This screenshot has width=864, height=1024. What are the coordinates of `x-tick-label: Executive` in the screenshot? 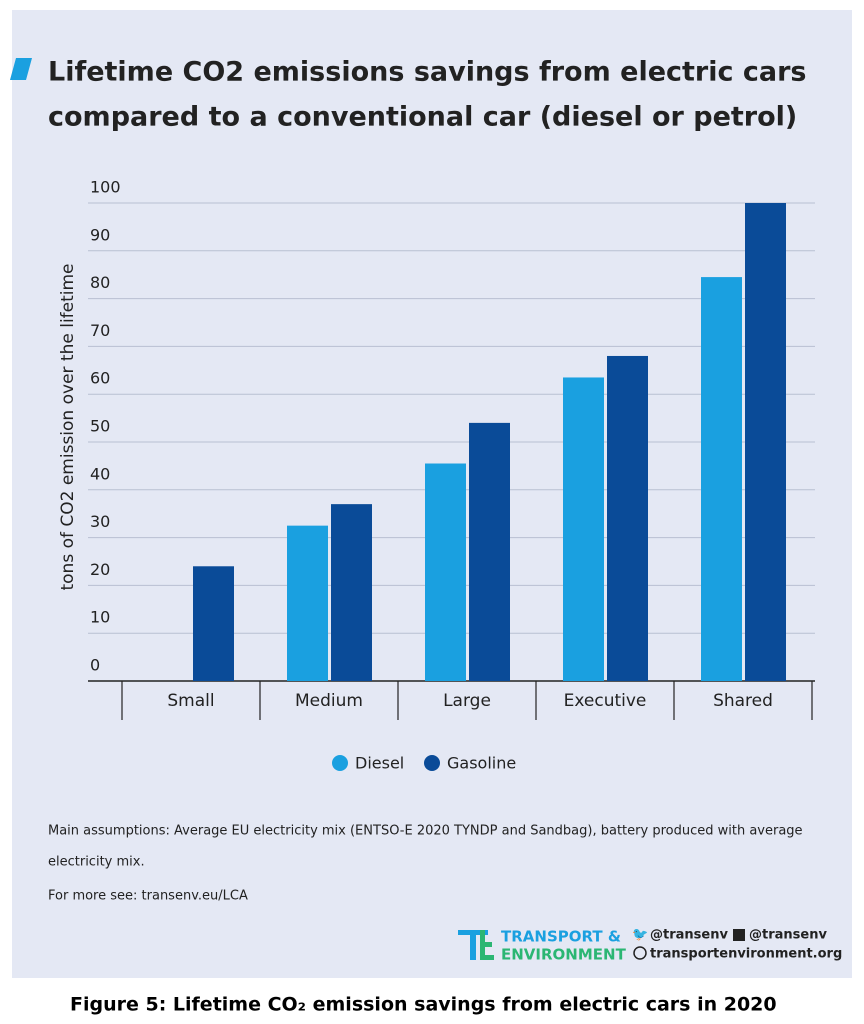 It's located at (605, 701).